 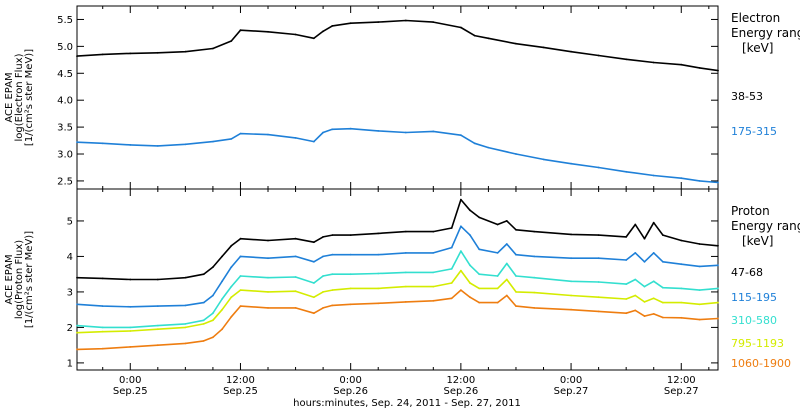 I want to click on y-axis-title: [1/(cm²s ster MeV)], so click(x=29, y=97).